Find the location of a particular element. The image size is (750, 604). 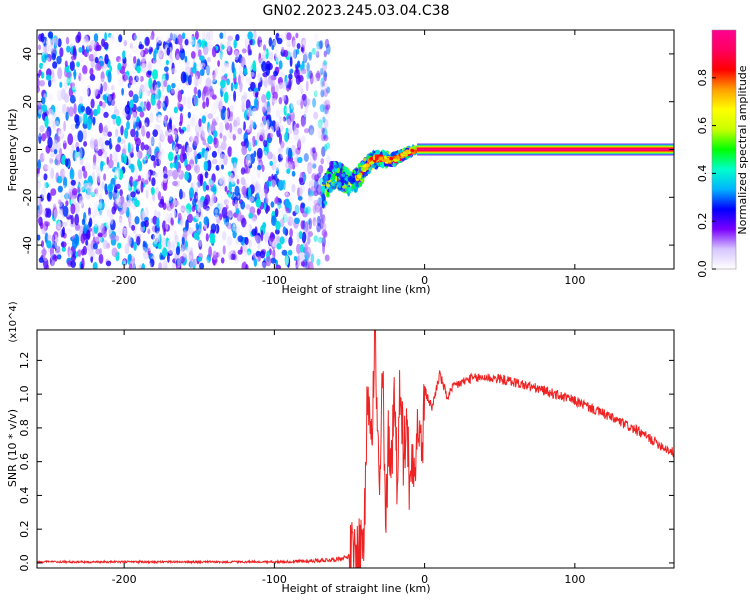

colorbar-tick-label: 0.6 is located at coordinates (702, 126).